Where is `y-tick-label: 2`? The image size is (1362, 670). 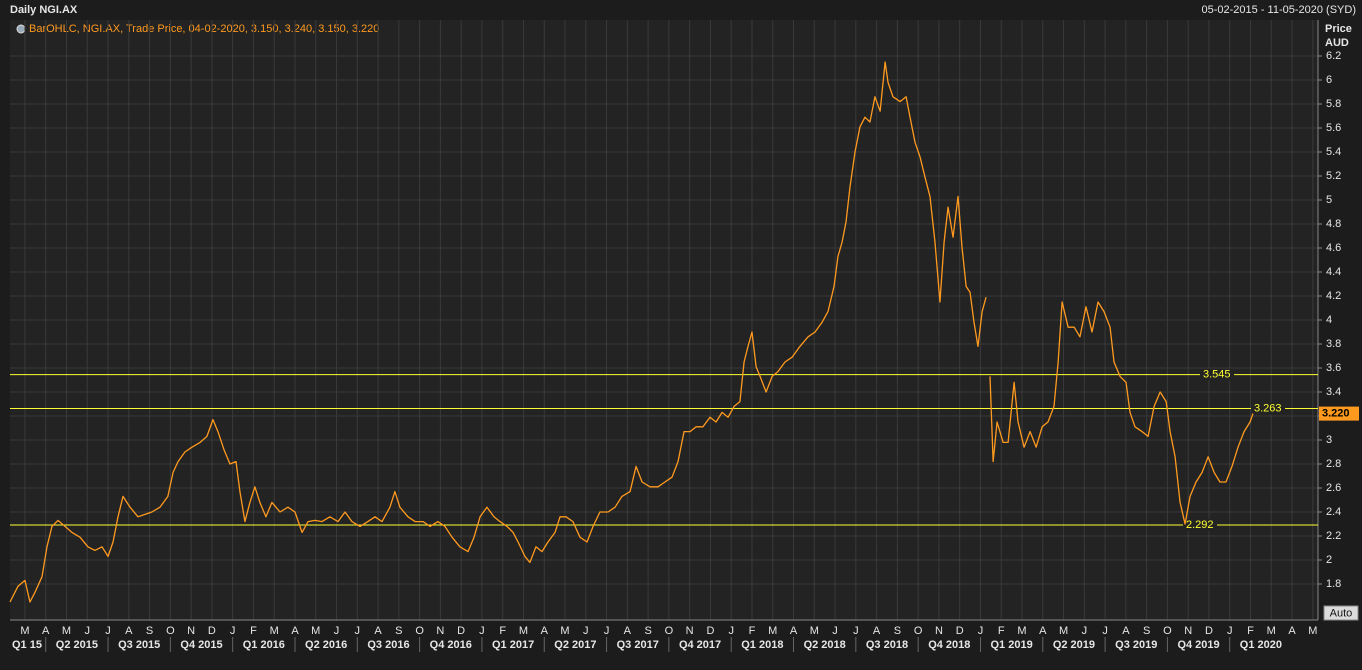
y-tick-label: 2 is located at coordinates (1329, 560).